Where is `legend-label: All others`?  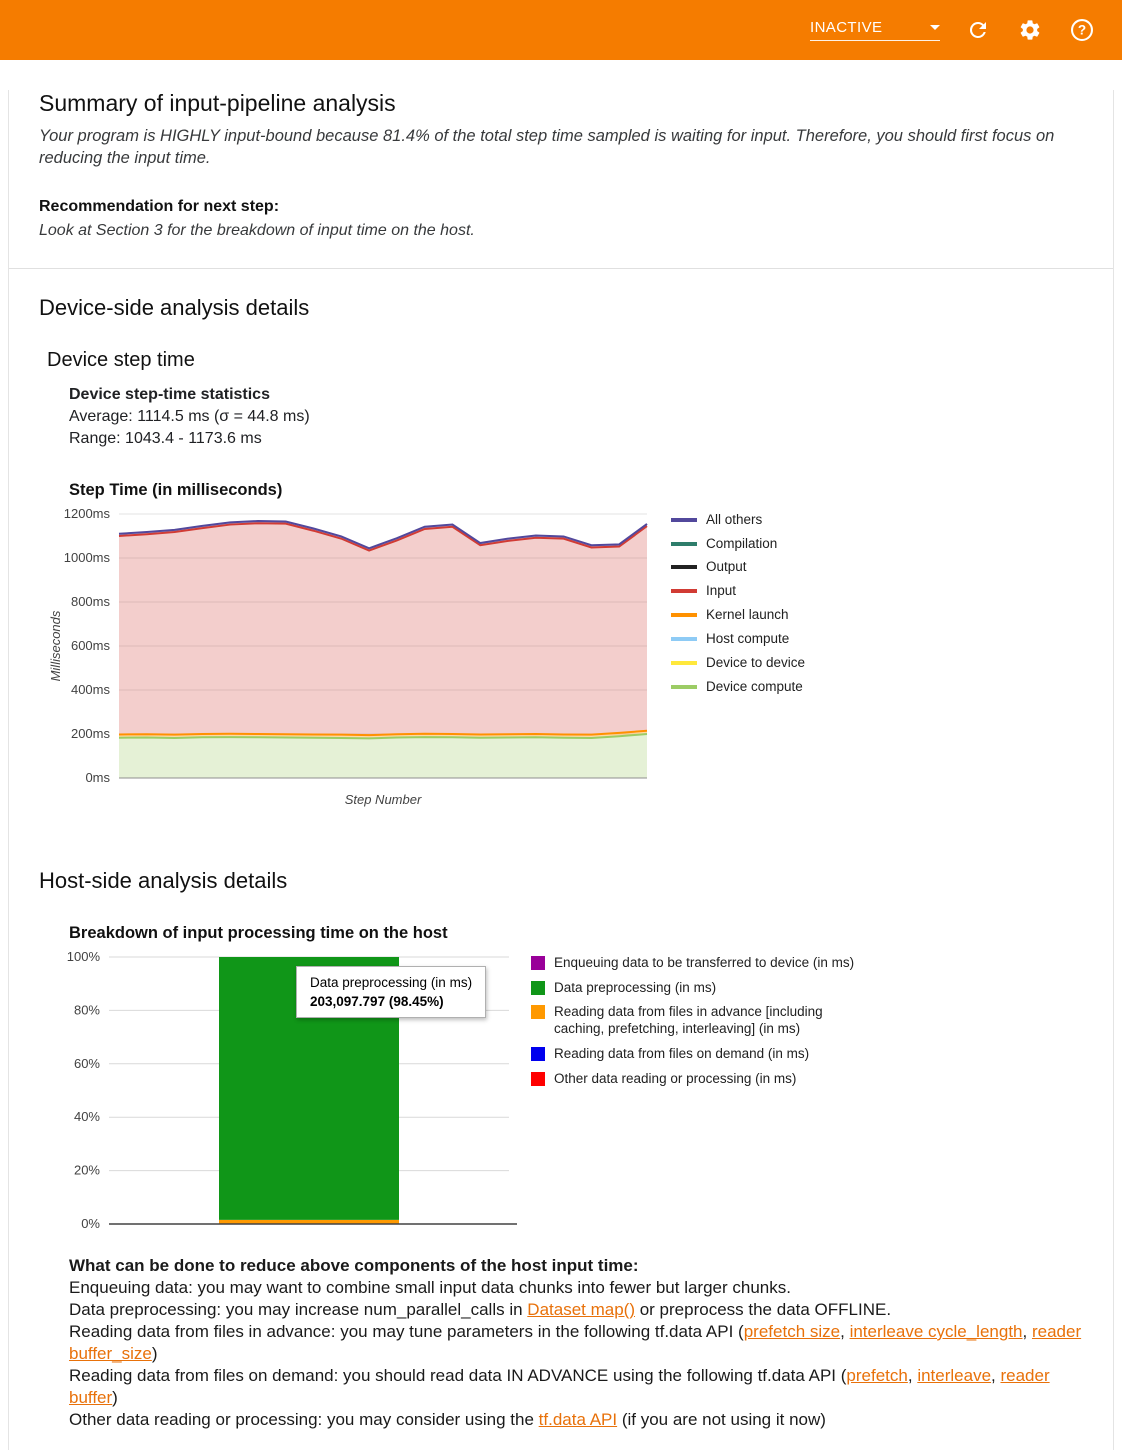
legend-label: All others is located at coordinates (734, 519).